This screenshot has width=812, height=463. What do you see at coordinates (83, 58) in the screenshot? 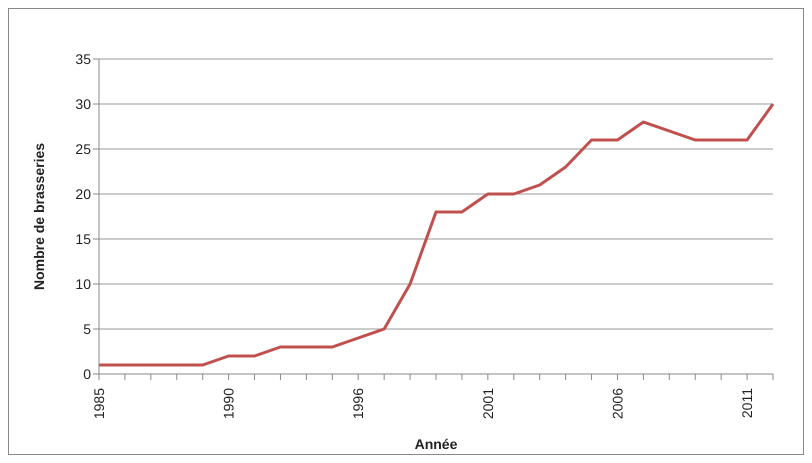
I see `y-tick-label: 35` at bounding box center [83, 58].